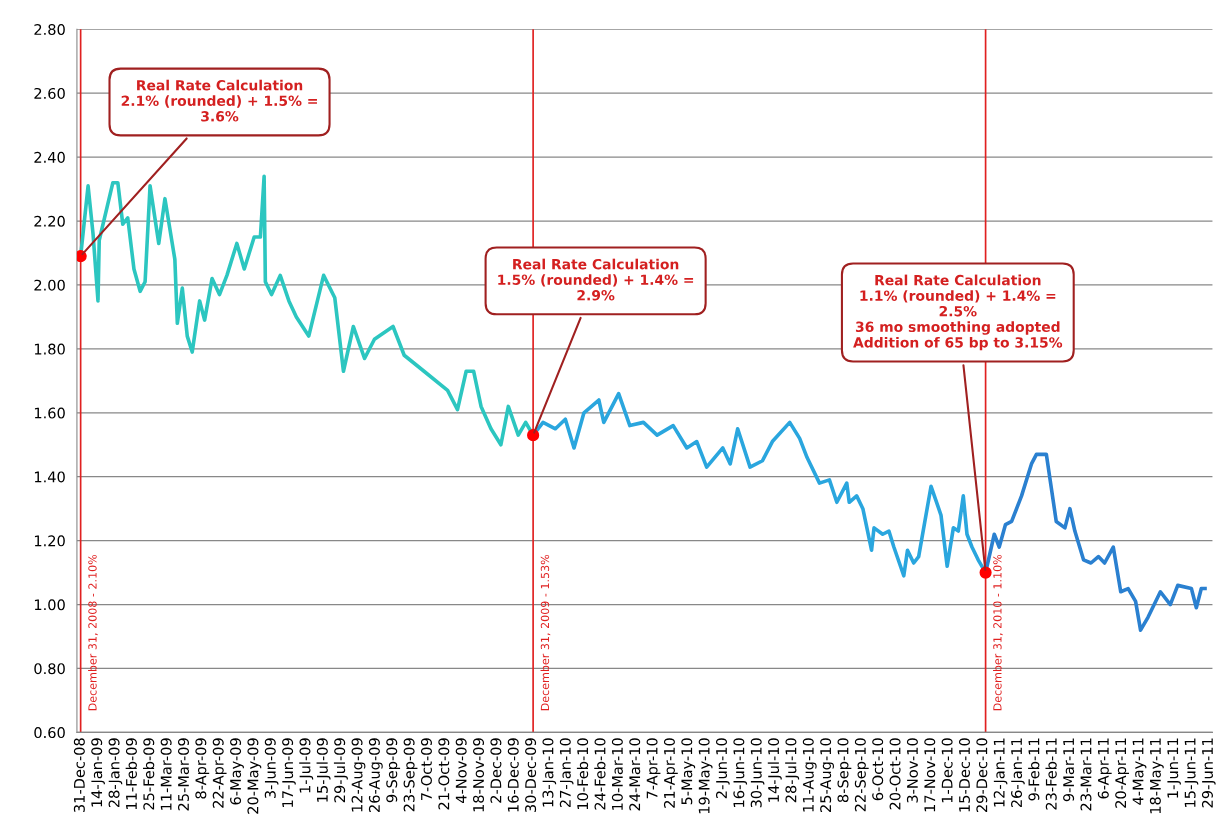 The height and width of the screenshot is (837, 1221). What do you see at coordinates (115, 773) in the screenshot?
I see `x-tick-label: 28-Jan-09` at bounding box center [115, 773].